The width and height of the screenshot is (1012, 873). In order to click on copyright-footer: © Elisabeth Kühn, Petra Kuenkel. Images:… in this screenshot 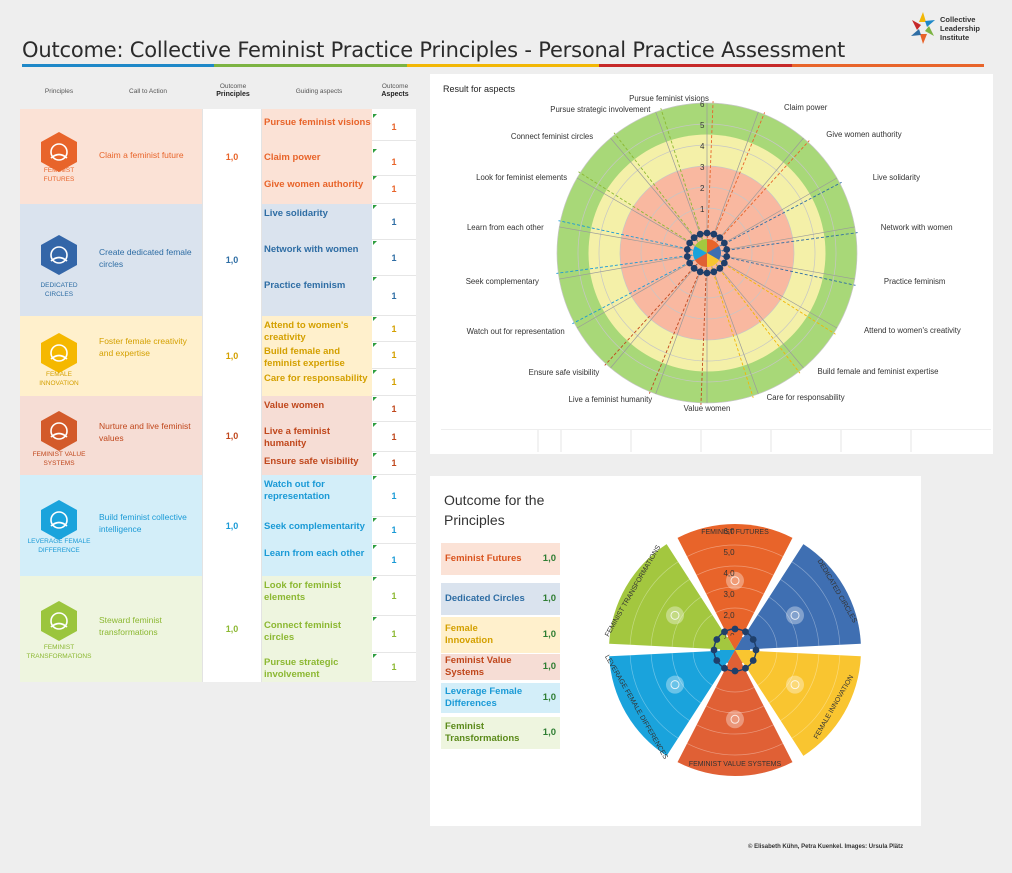, I will do `click(826, 847)`.